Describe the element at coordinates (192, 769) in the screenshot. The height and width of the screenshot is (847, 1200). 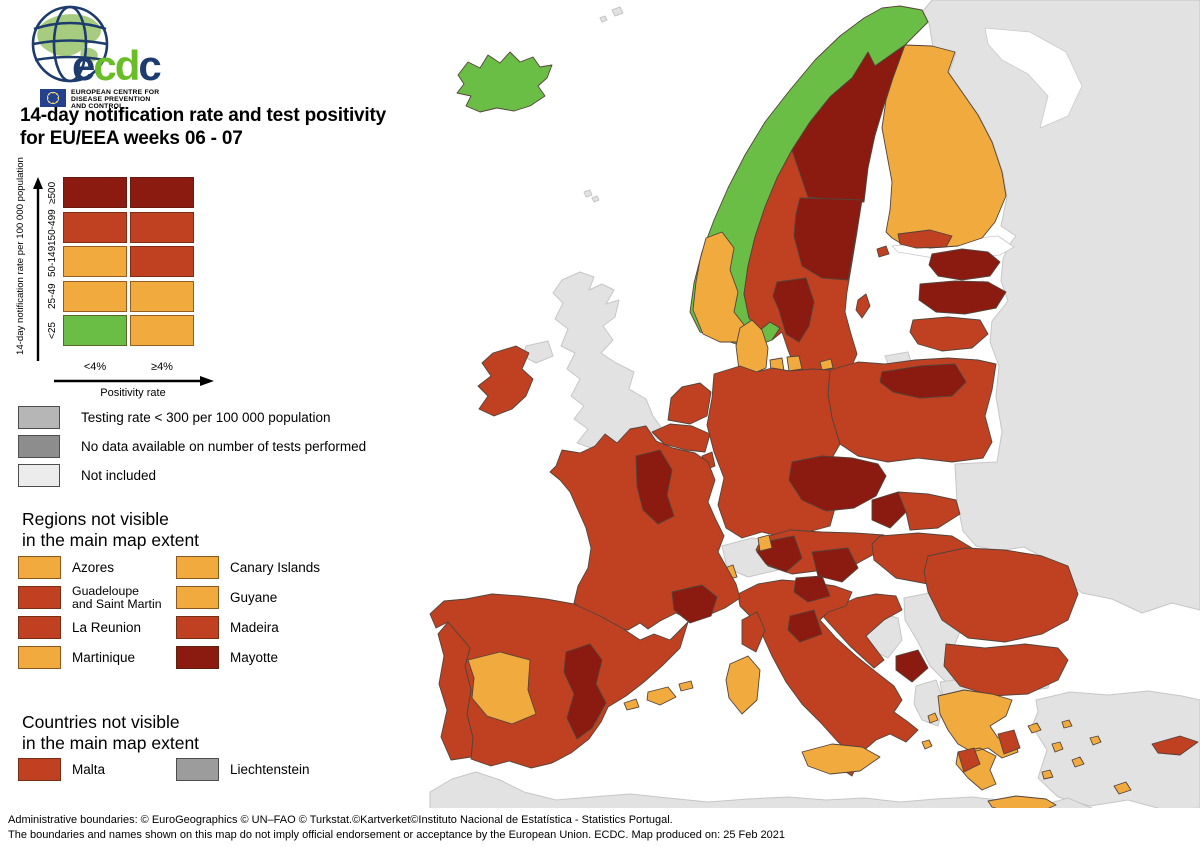
I see `countries-legend-grid: Malta Liechtenstein` at that location.